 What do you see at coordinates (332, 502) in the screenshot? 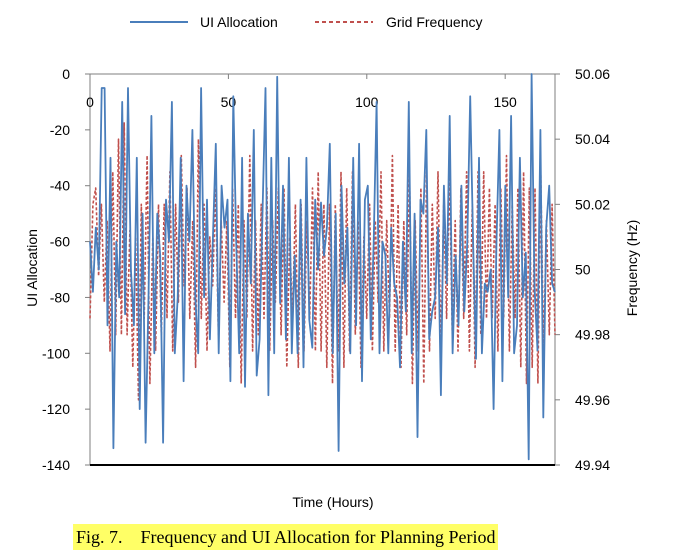
I see `x-axis-title: Time (Hours)` at bounding box center [332, 502].